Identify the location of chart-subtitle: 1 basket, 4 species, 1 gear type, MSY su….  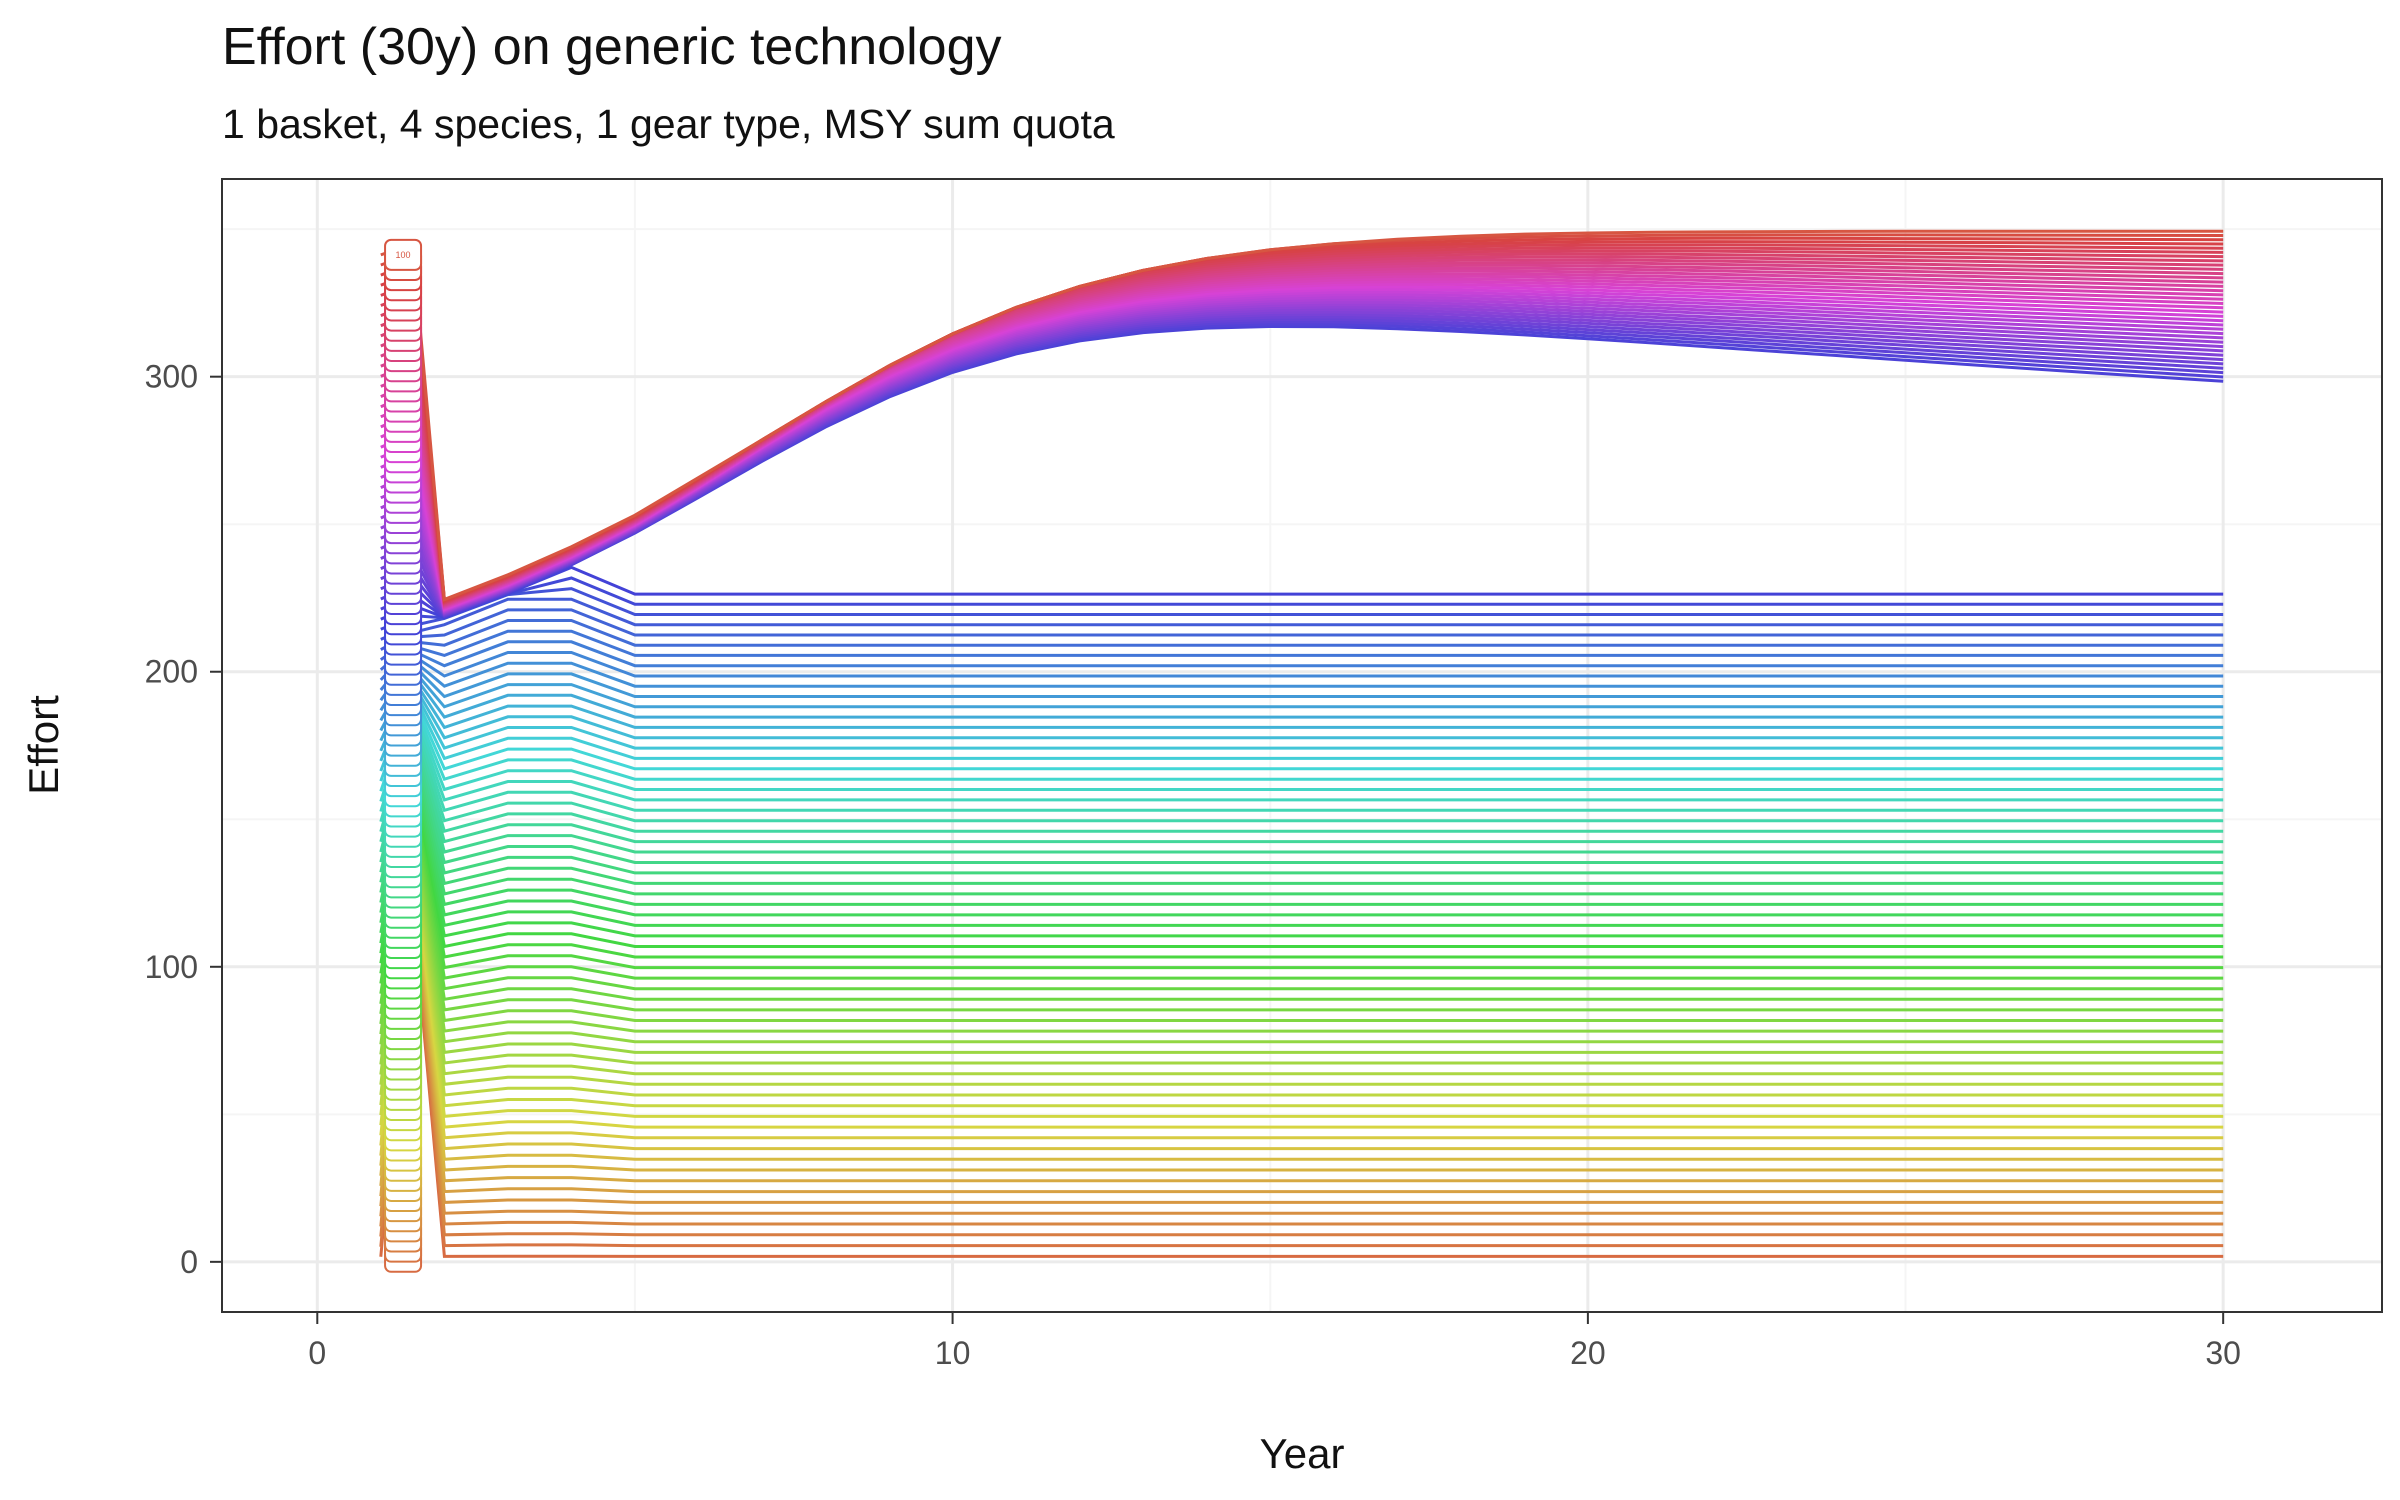
(668, 124).